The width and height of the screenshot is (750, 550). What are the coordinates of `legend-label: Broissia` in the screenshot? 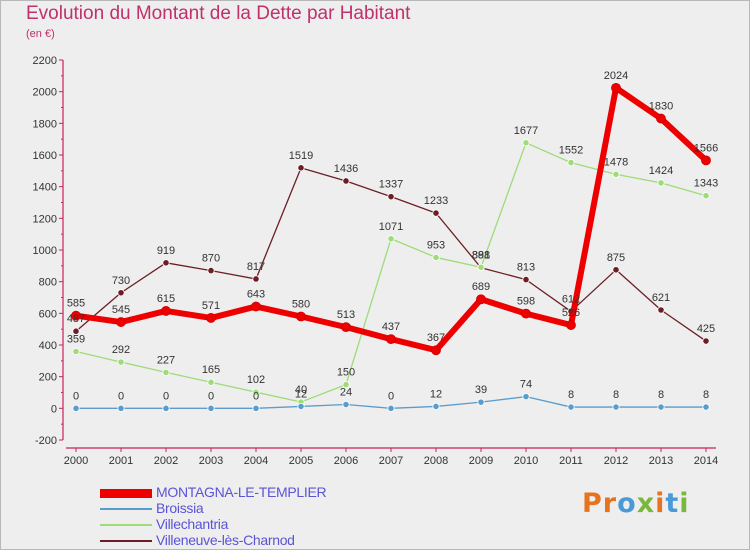 It's located at (180, 508).